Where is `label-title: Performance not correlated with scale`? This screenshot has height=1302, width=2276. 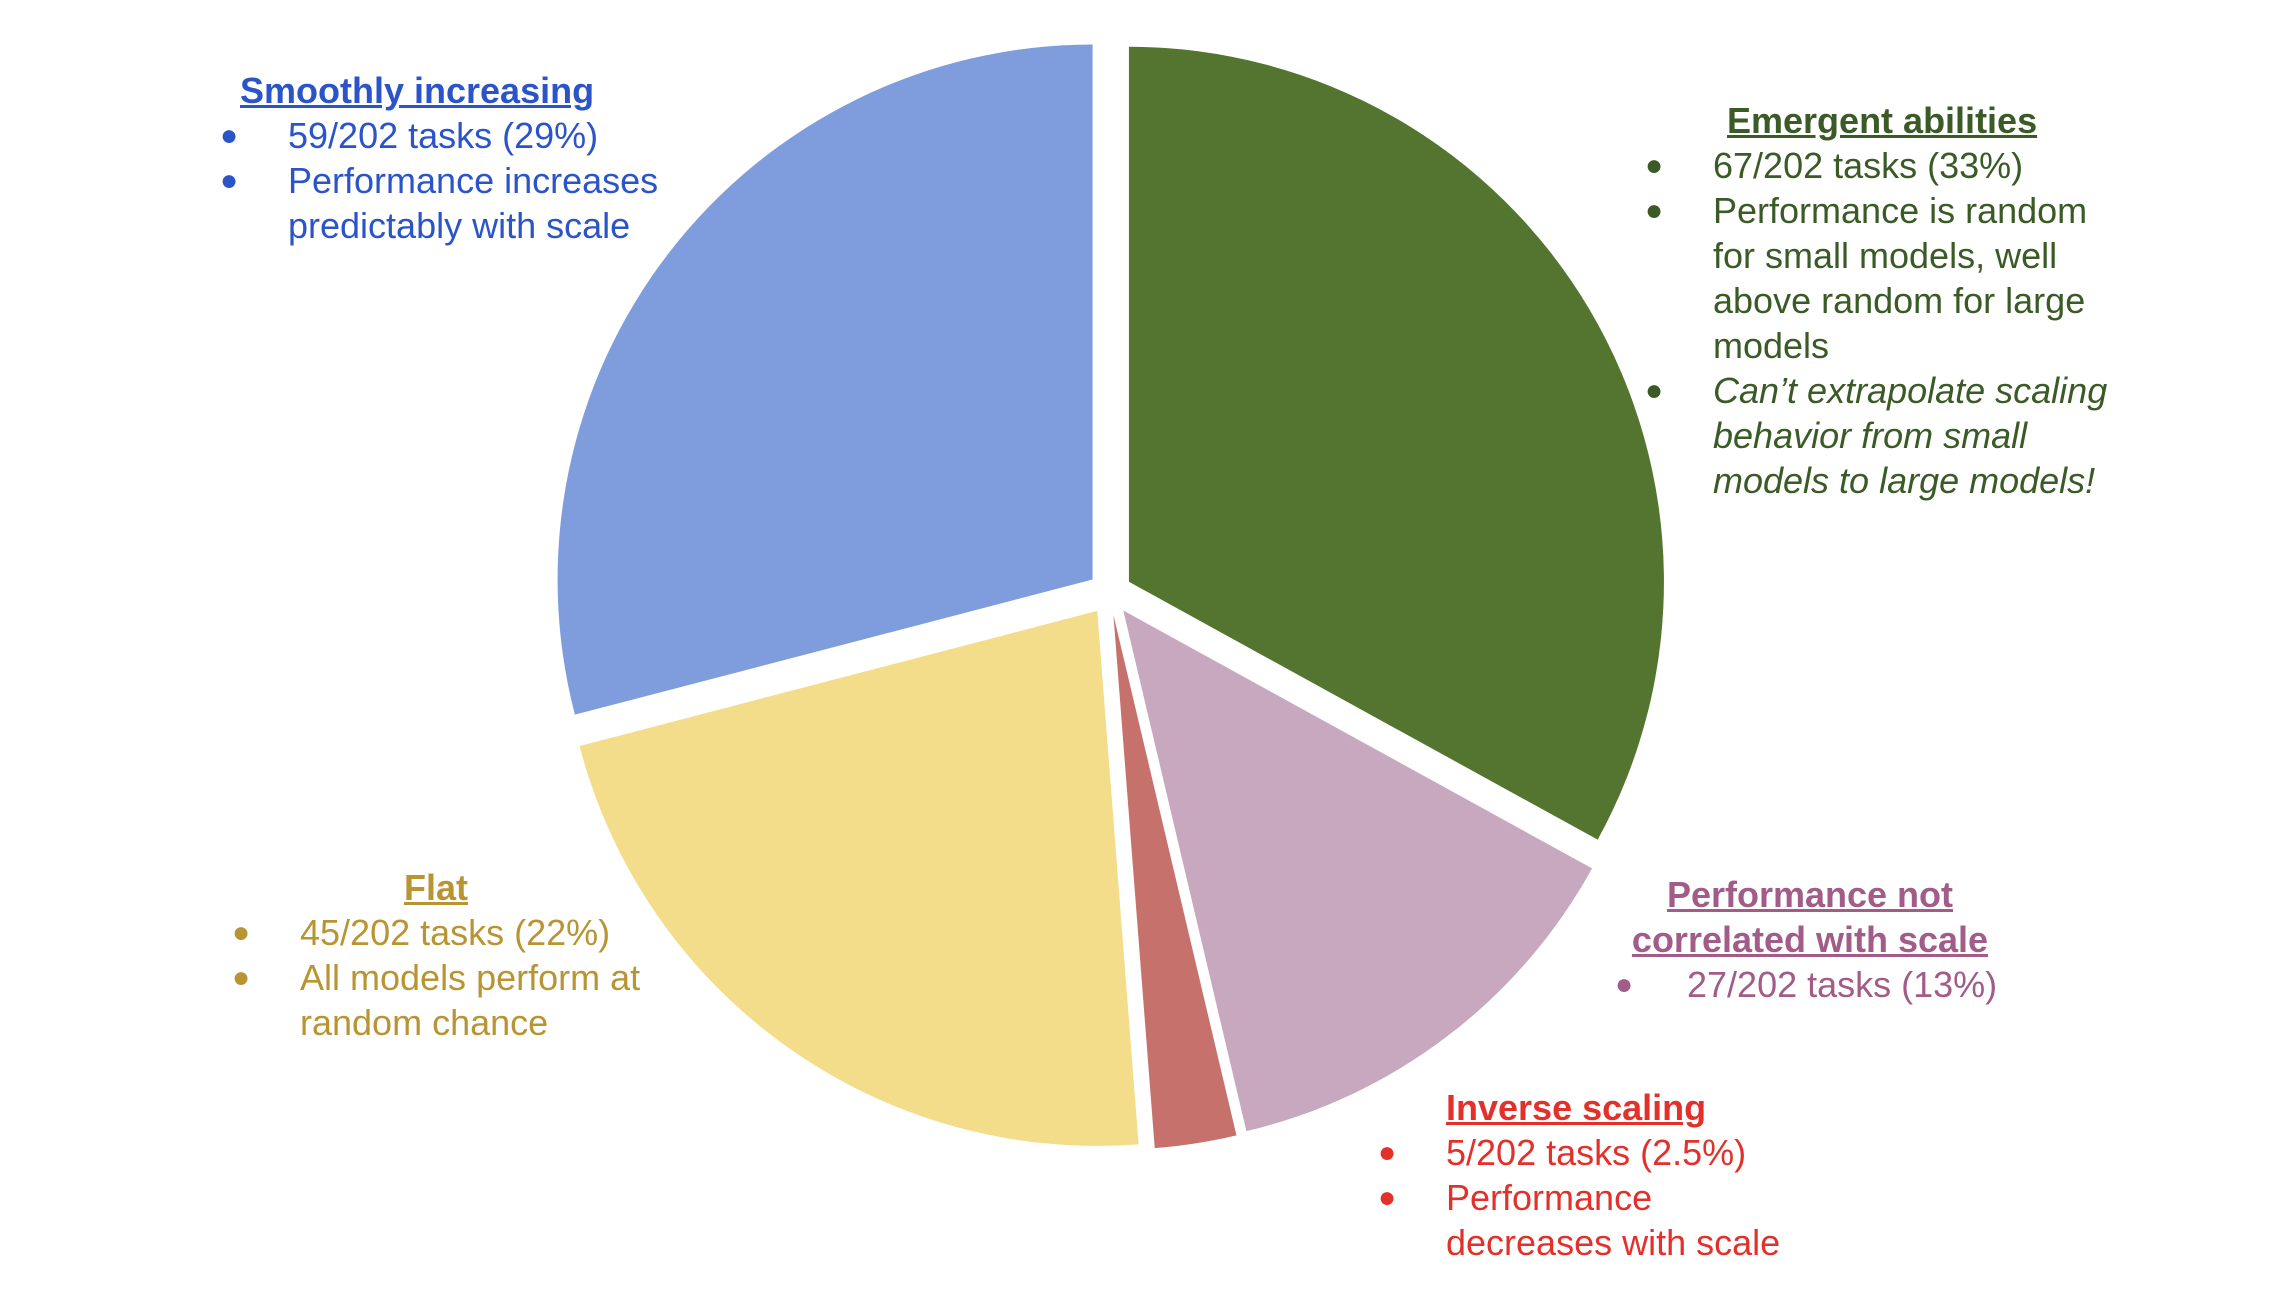 label-title: Performance not correlated with scale is located at coordinates (1810, 917).